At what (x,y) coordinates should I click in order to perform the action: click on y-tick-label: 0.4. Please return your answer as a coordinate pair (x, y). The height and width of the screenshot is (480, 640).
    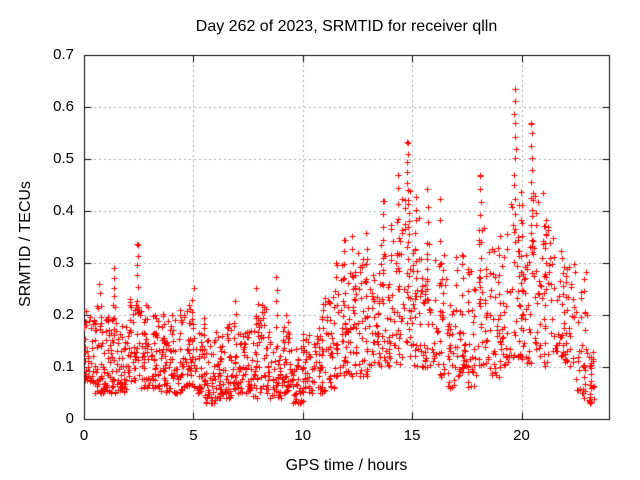
    Looking at the image, I should click on (63, 210).